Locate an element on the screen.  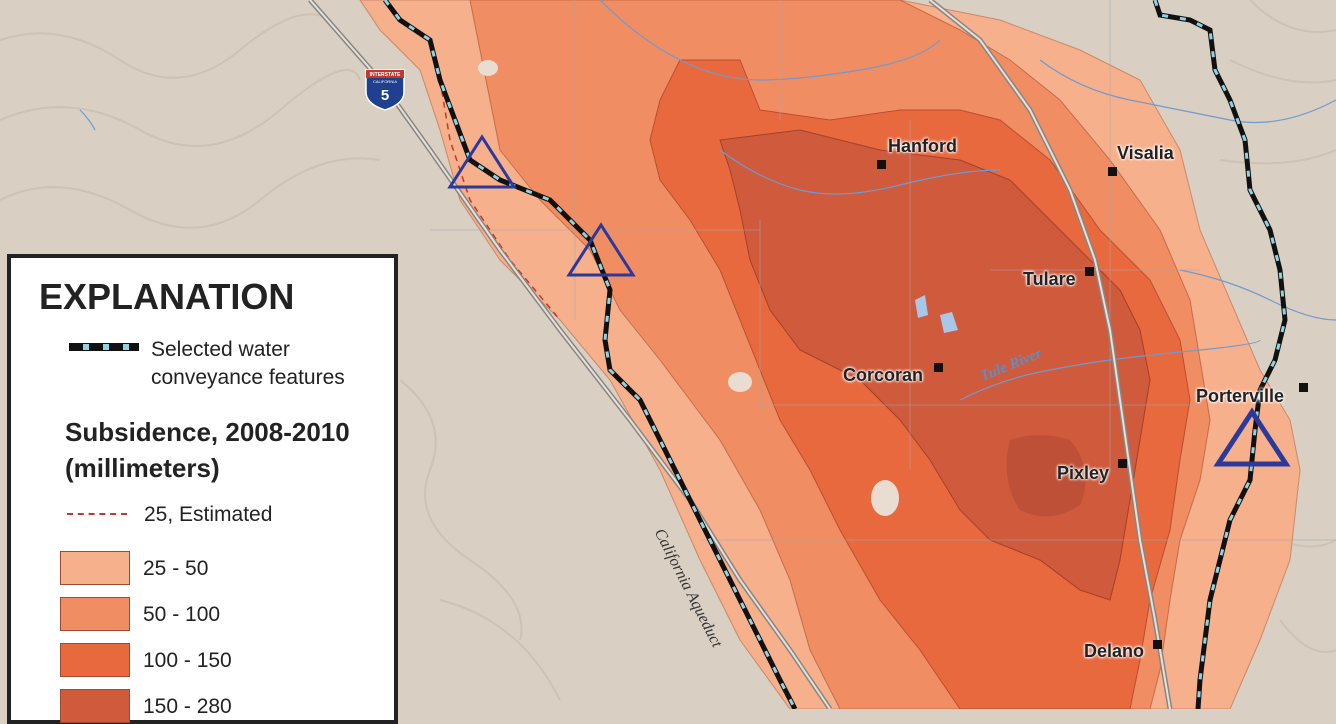
city-marker-tulare is located at coordinates (1089, 271).